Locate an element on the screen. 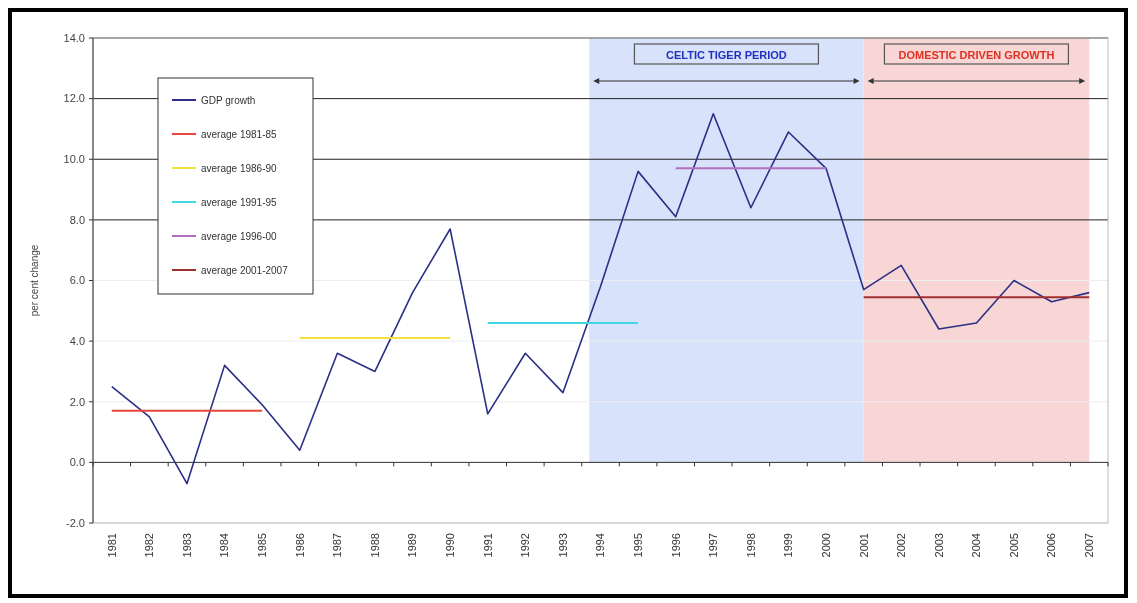  y-tick-label: 14.0 is located at coordinates (74, 37).